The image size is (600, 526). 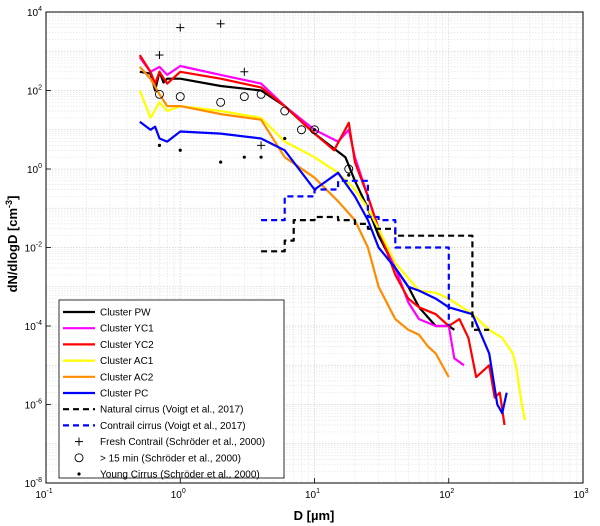 What do you see at coordinates (127, 377) in the screenshot?
I see `legend-label-4: Cluster AC2` at bounding box center [127, 377].